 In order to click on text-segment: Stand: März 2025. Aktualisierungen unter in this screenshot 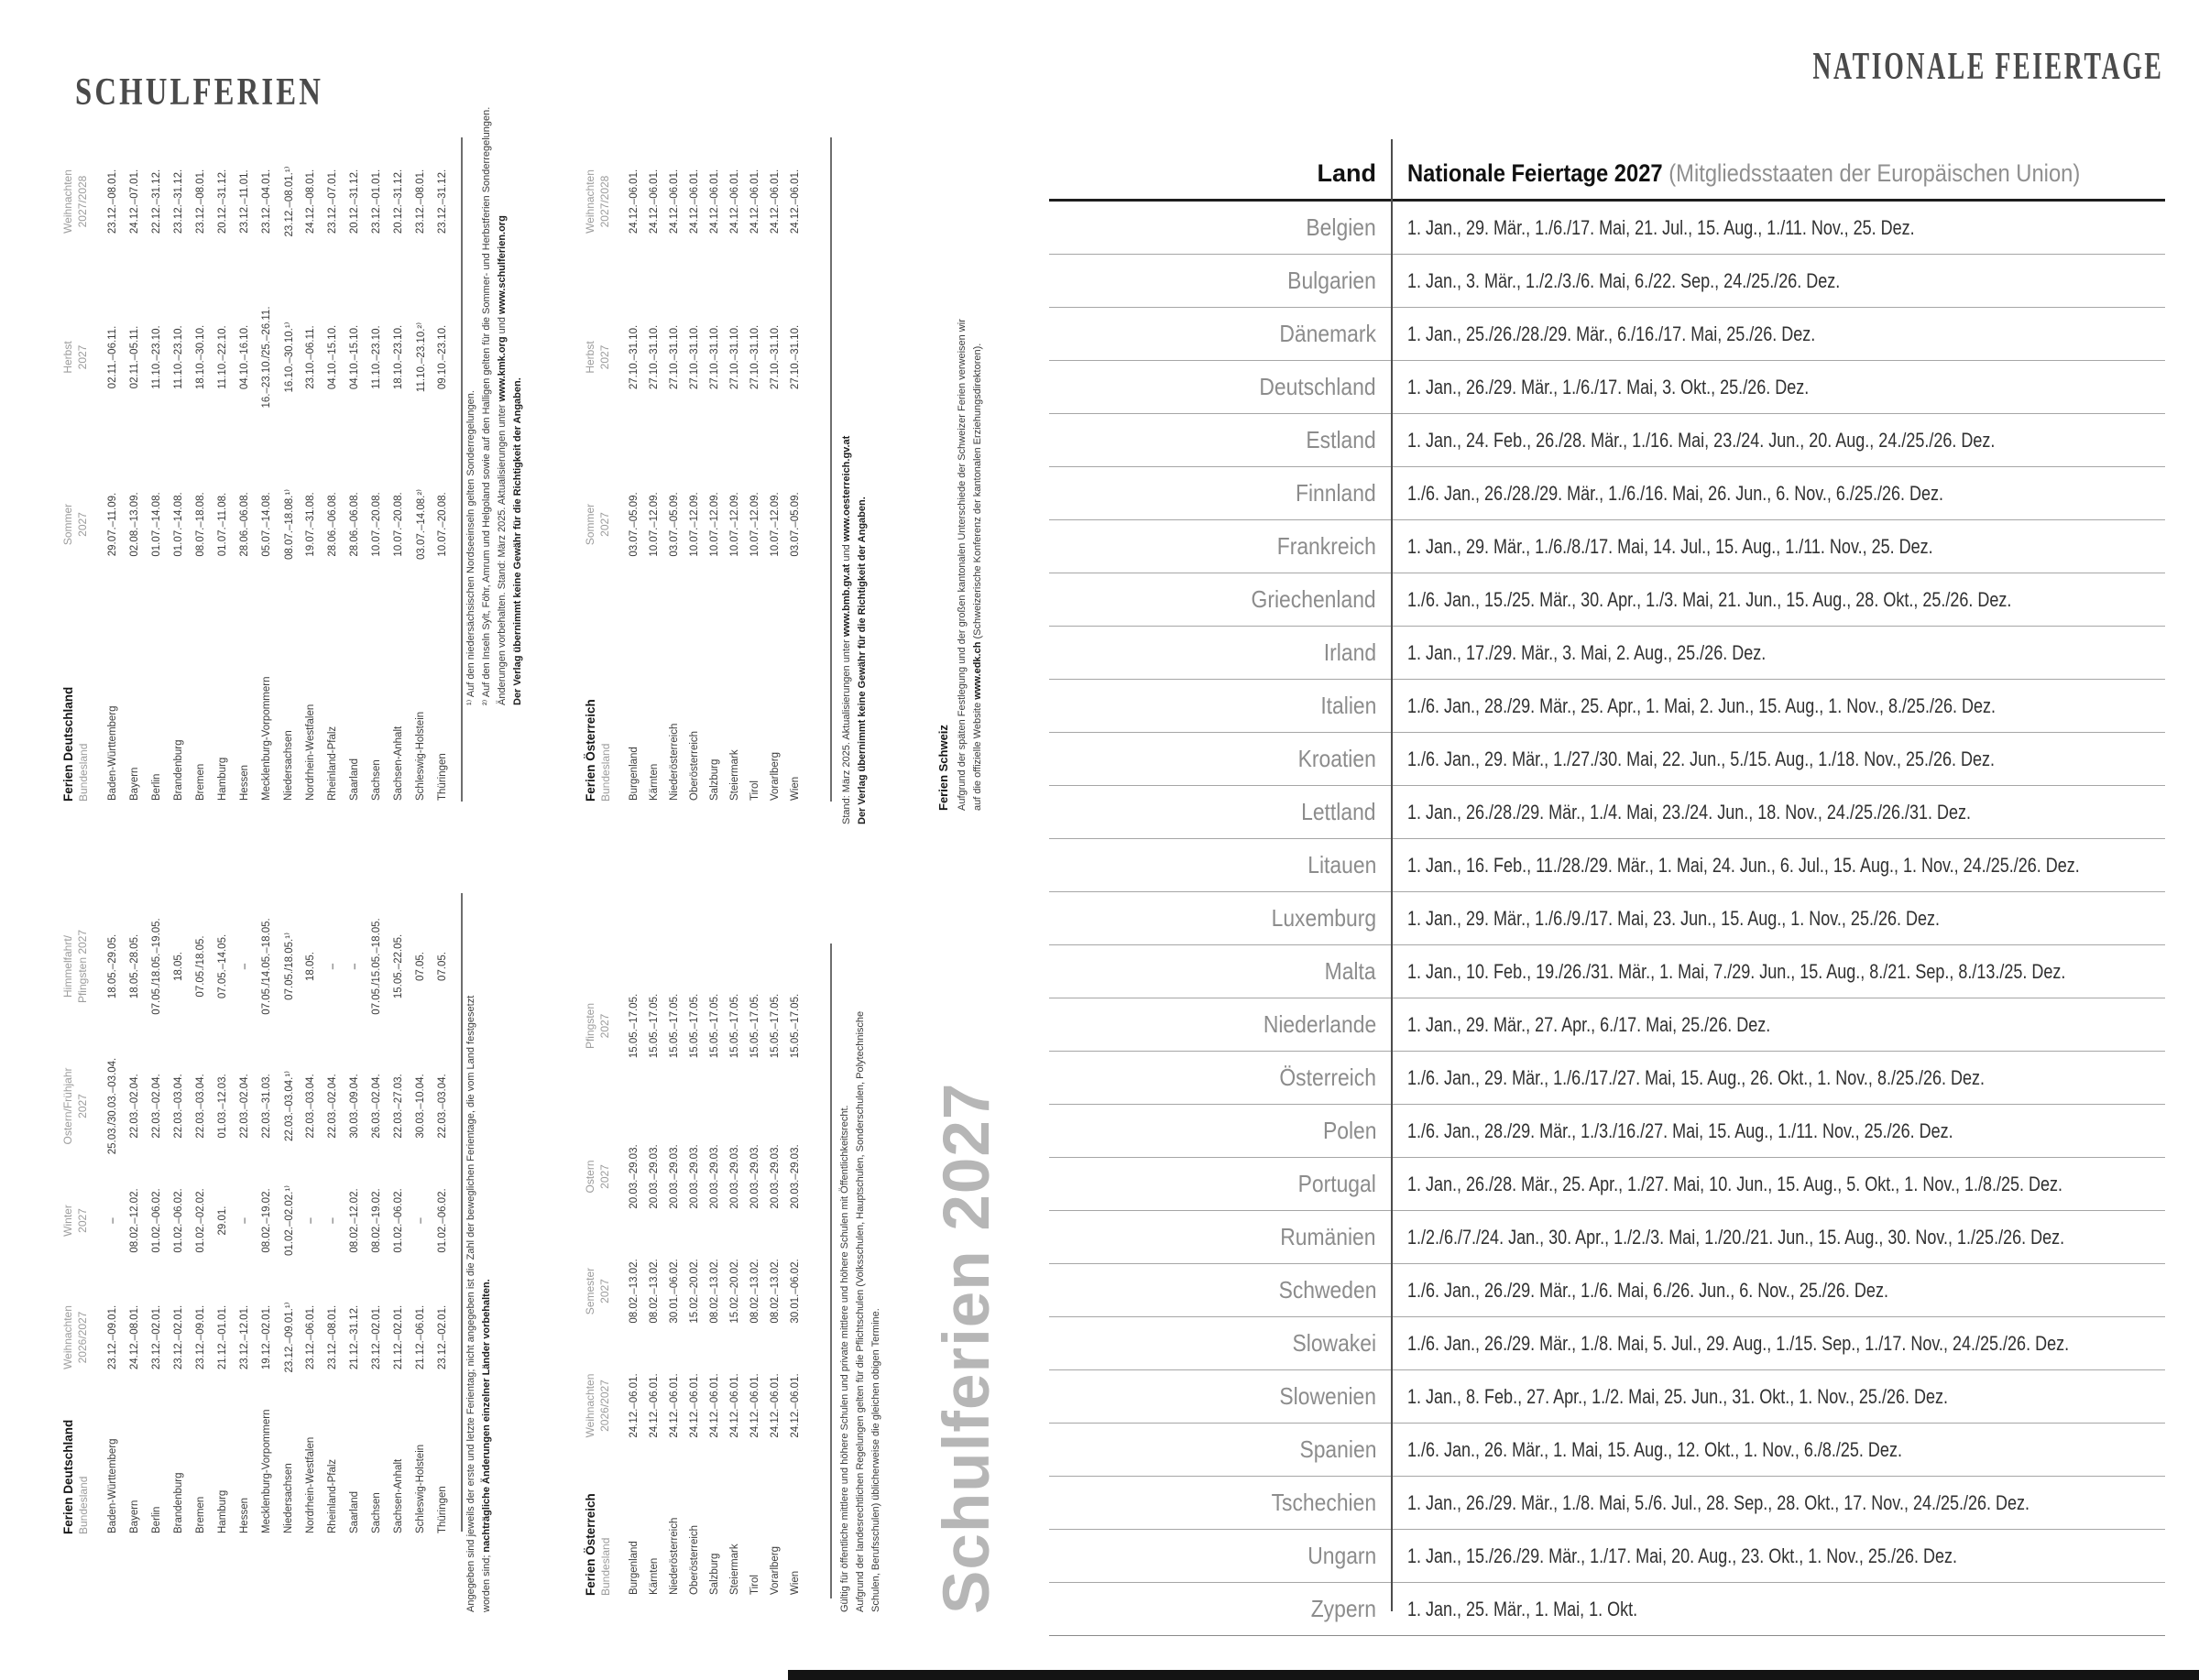, I will do `click(846, 730)`.